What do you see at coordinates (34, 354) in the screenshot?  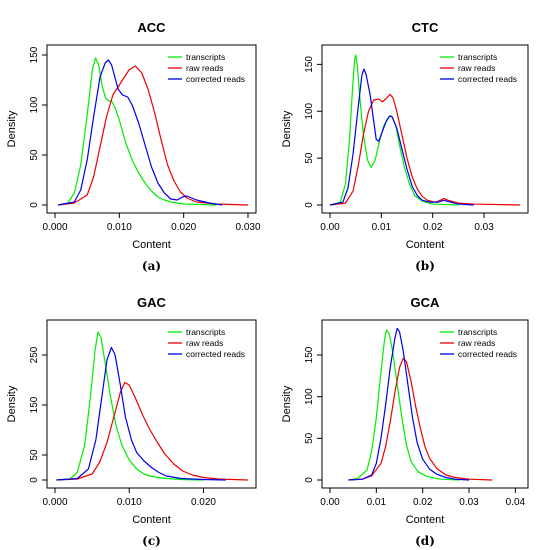 I see `y-tick-label: 250` at bounding box center [34, 354].